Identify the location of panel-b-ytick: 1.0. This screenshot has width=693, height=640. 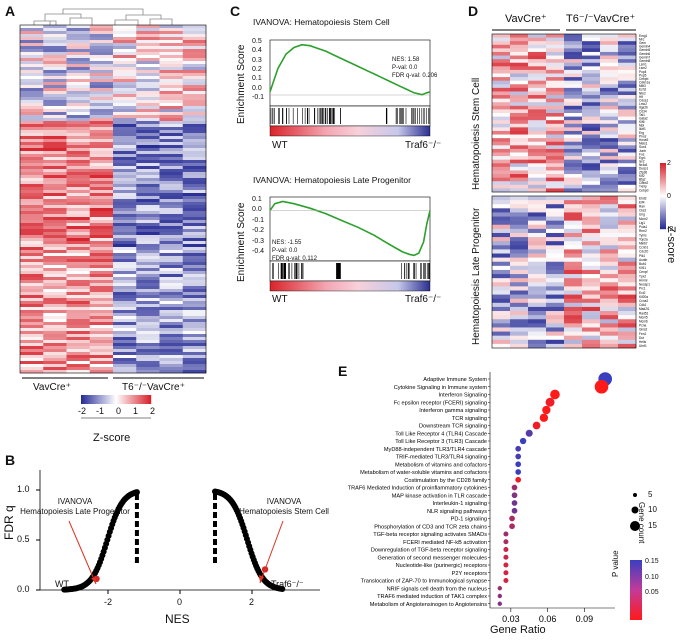
(23, 489).